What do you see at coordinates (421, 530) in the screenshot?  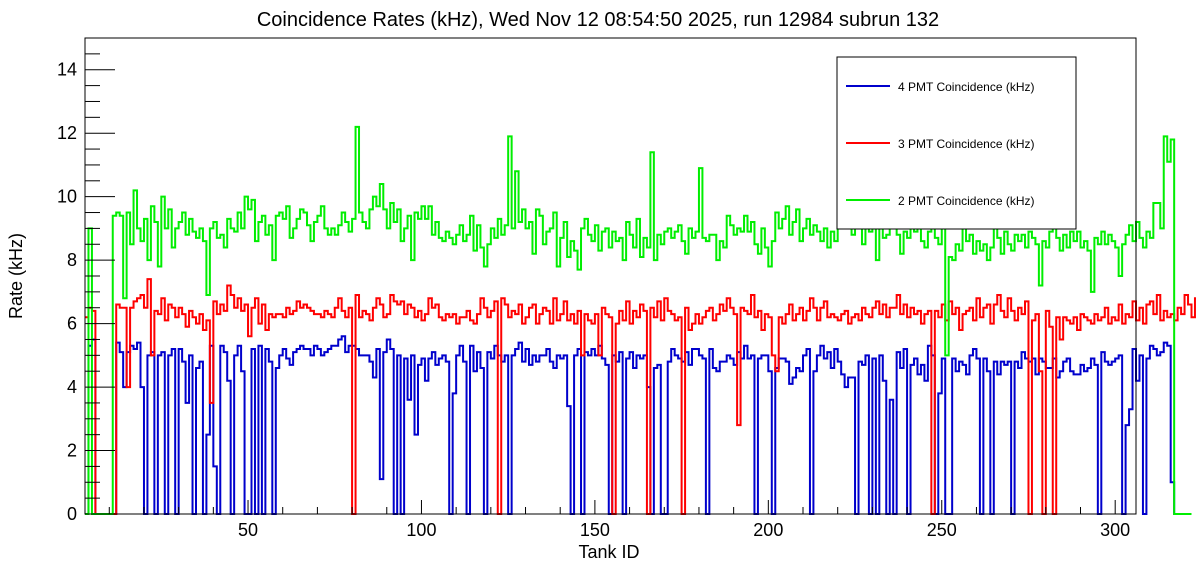 I see `x-tick-label: 100` at bounding box center [421, 530].